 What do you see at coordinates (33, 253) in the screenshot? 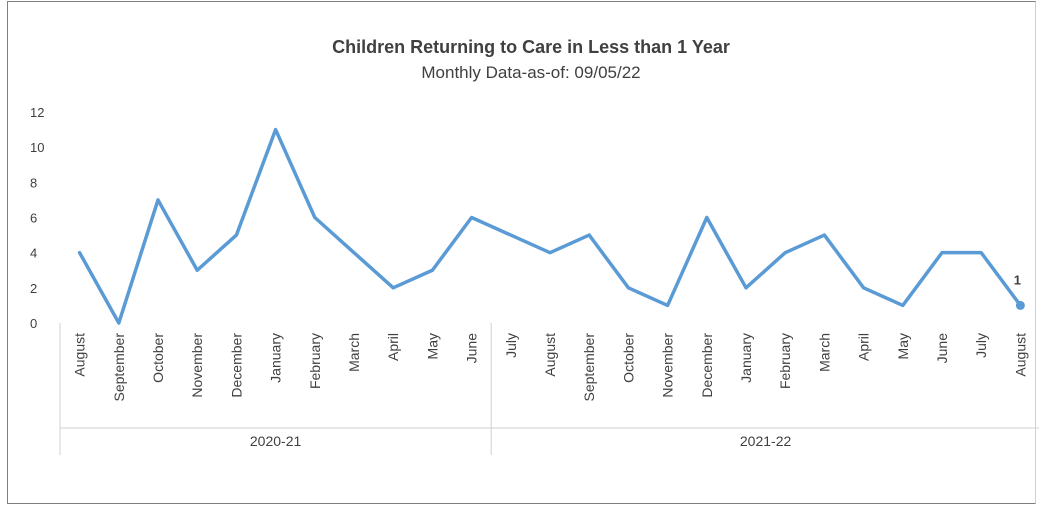
I see `y-tick-label: 4` at bounding box center [33, 253].